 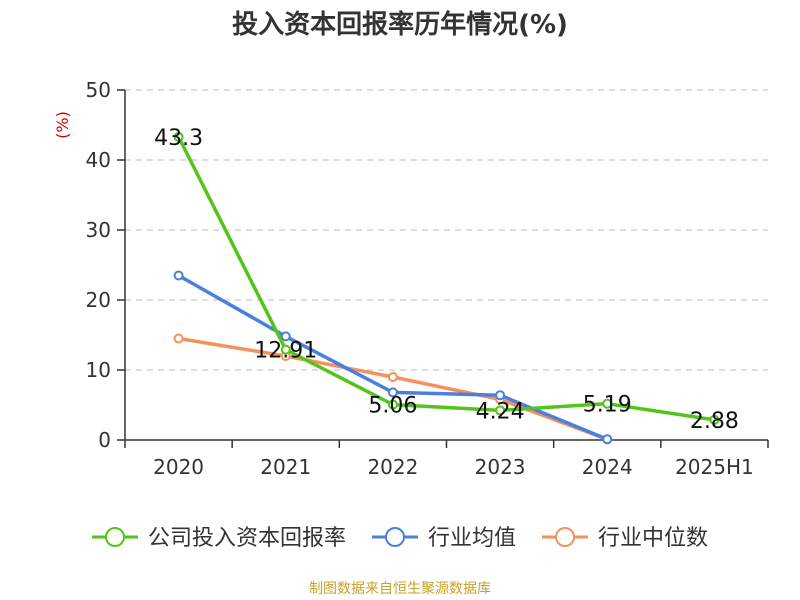 I want to click on legend-item: 行业中位数, so click(x=625, y=538).